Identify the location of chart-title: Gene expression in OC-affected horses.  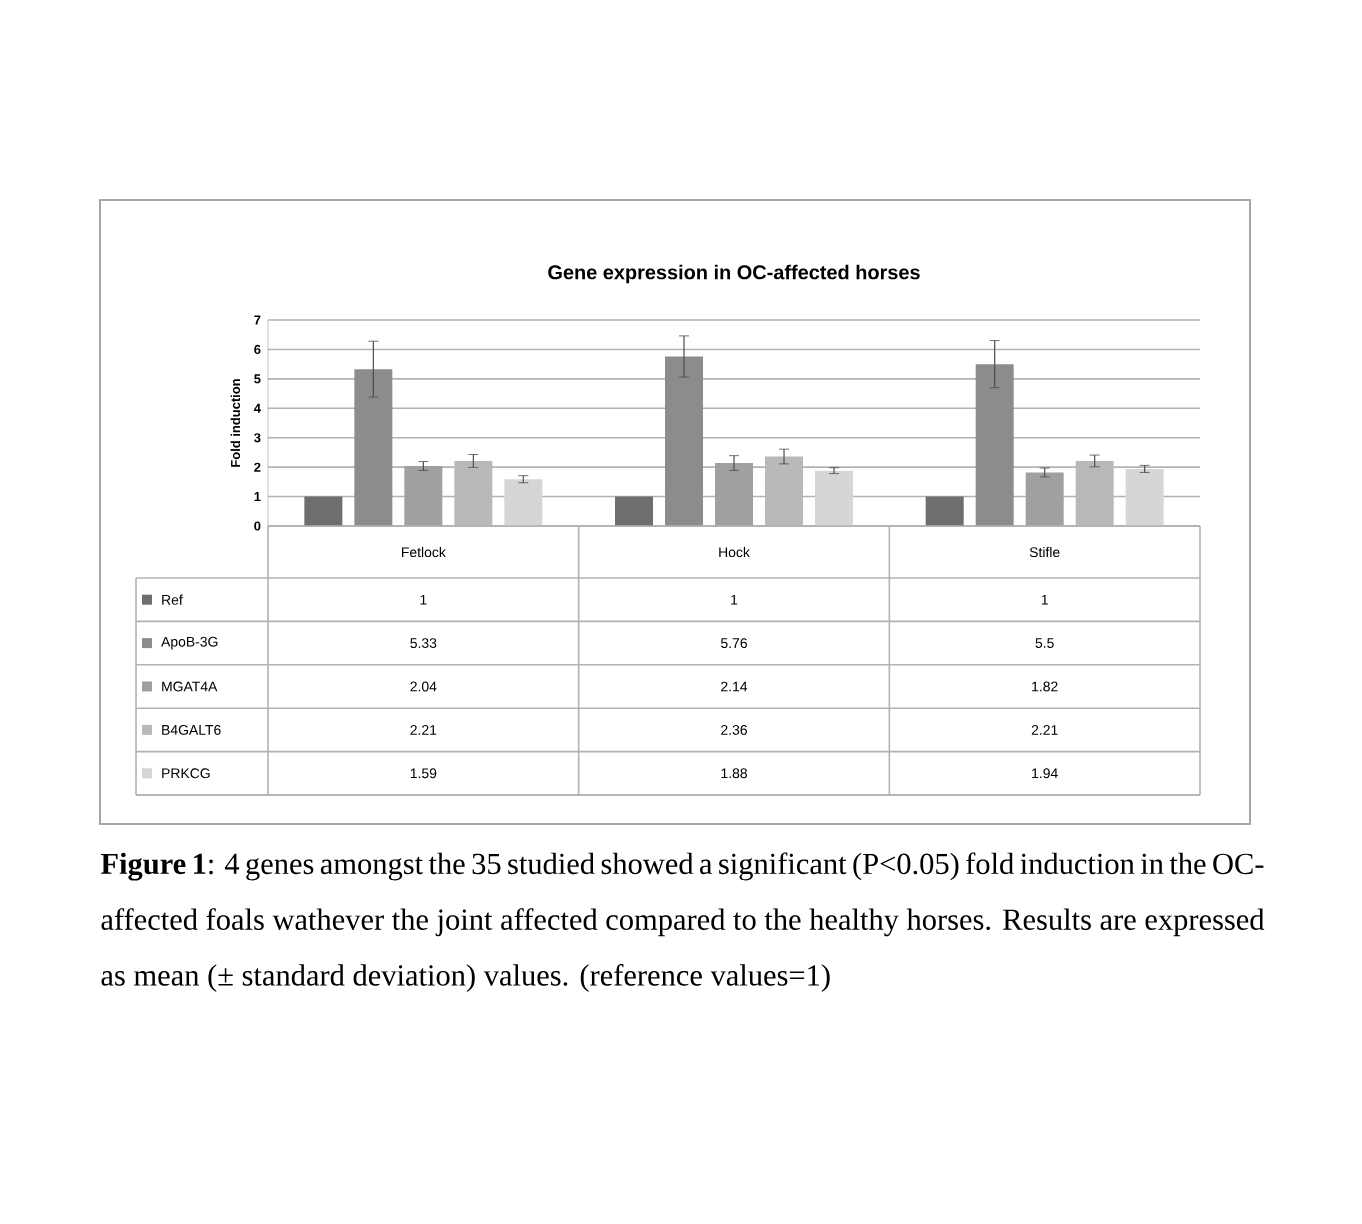
(734, 274).